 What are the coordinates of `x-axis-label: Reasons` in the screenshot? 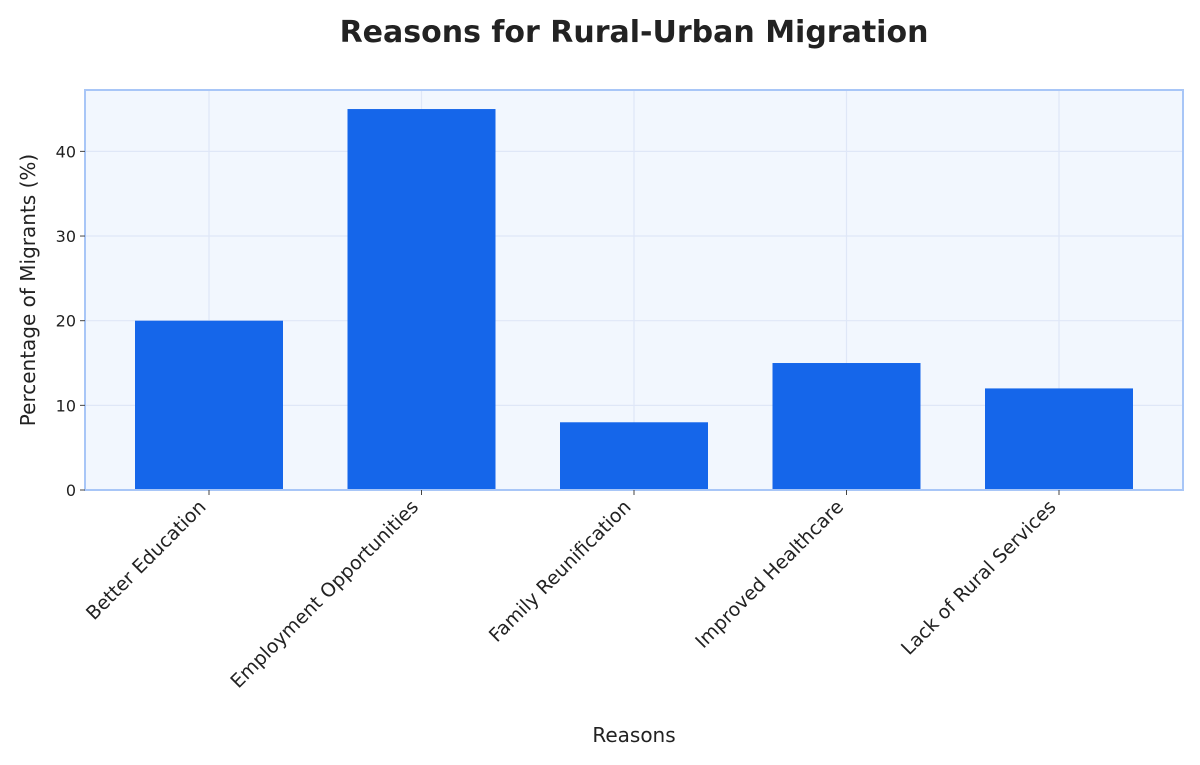 It's located at (633, 735).